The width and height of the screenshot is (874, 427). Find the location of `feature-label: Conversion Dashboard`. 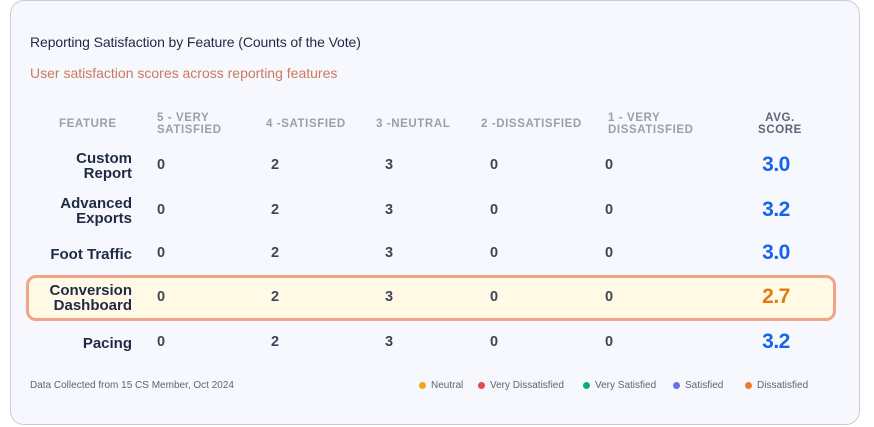

feature-label: Conversion Dashboard is located at coordinates (90, 298).